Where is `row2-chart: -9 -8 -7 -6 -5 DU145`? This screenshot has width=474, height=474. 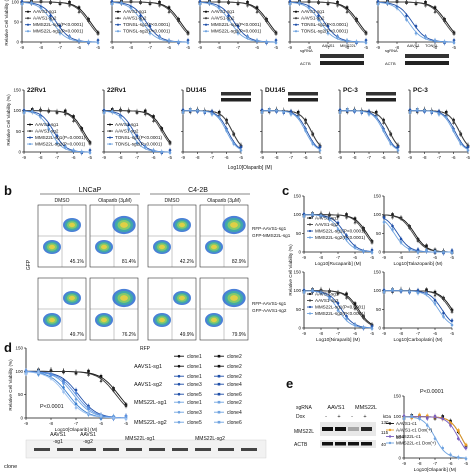 row2-chart: -9 -8 -7 -6 -5 DU145 is located at coordinates (212, 123).